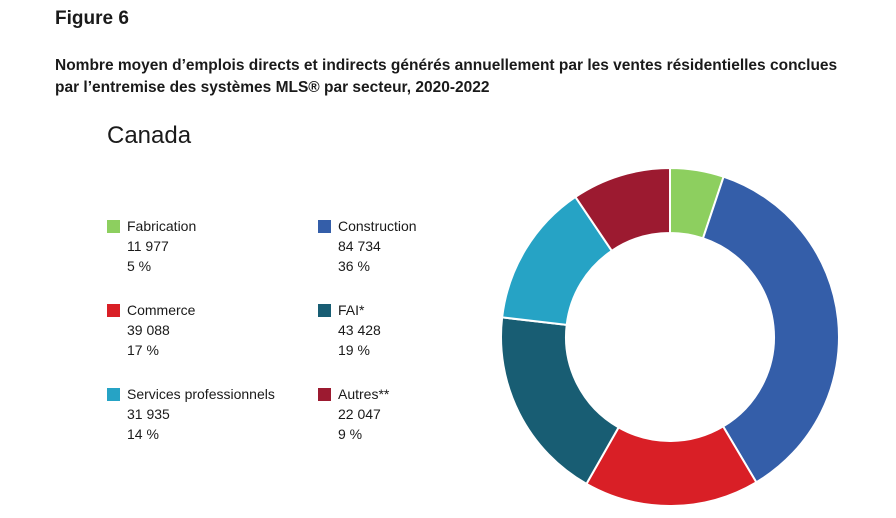  What do you see at coordinates (350, 434) in the screenshot?
I see `legend-percent: 9 %` at bounding box center [350, 434].